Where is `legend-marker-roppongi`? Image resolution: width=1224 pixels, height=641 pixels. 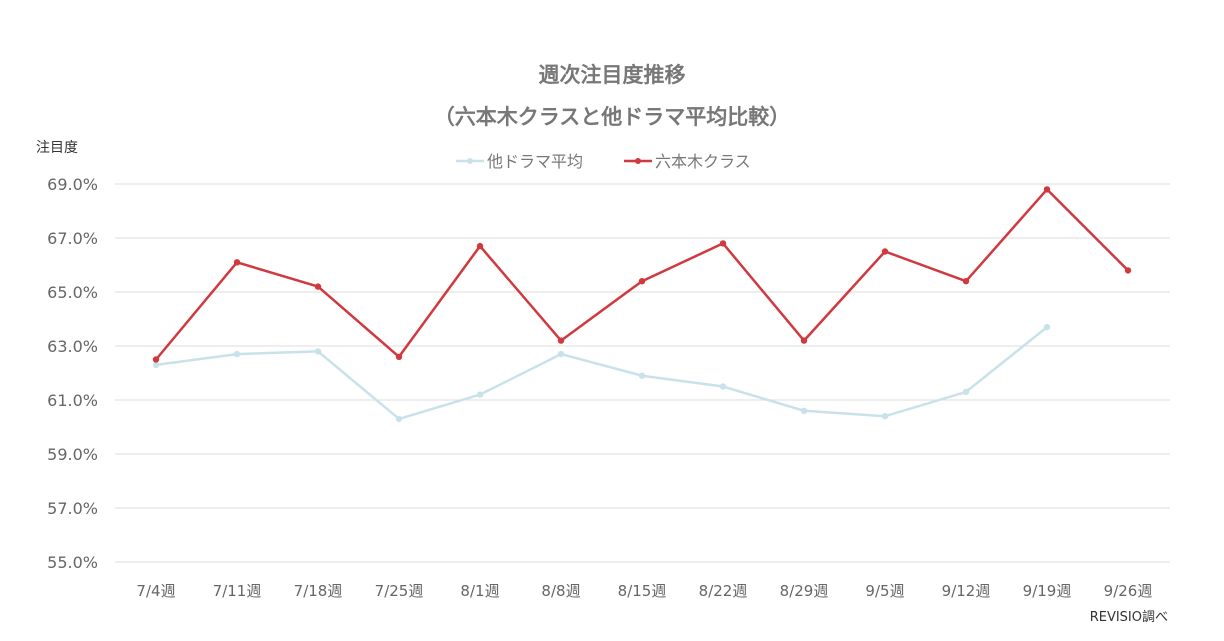
legend-marker-roppongi is located at coordinates (638, 161).